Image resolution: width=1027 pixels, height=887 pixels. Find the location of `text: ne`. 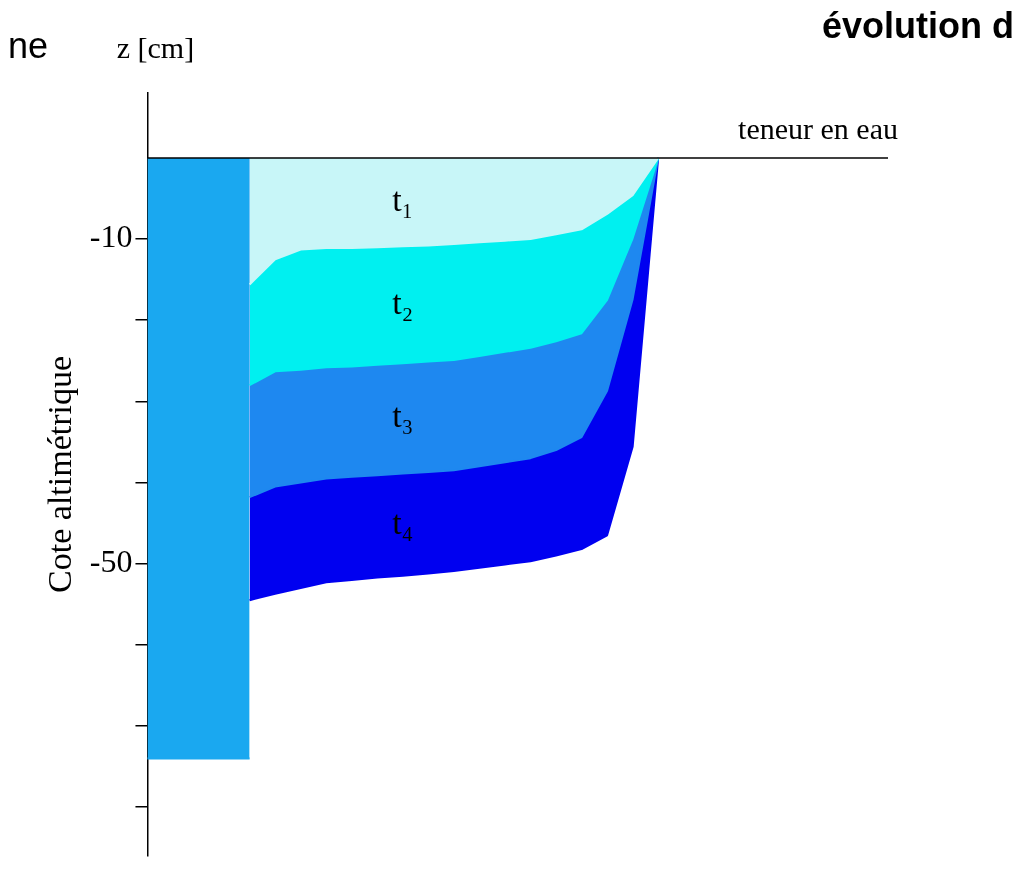

text: ne is located at coordinates (28, 45).